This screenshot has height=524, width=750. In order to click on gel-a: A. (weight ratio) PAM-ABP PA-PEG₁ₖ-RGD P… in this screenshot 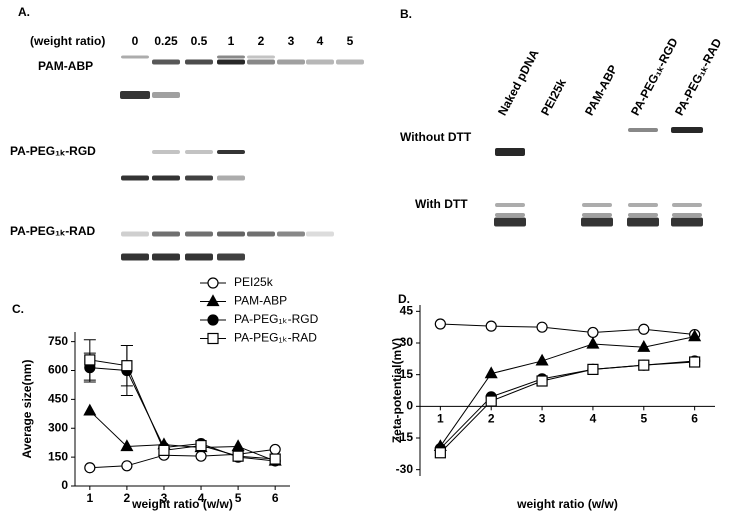, I will do `click(57, 121)`.